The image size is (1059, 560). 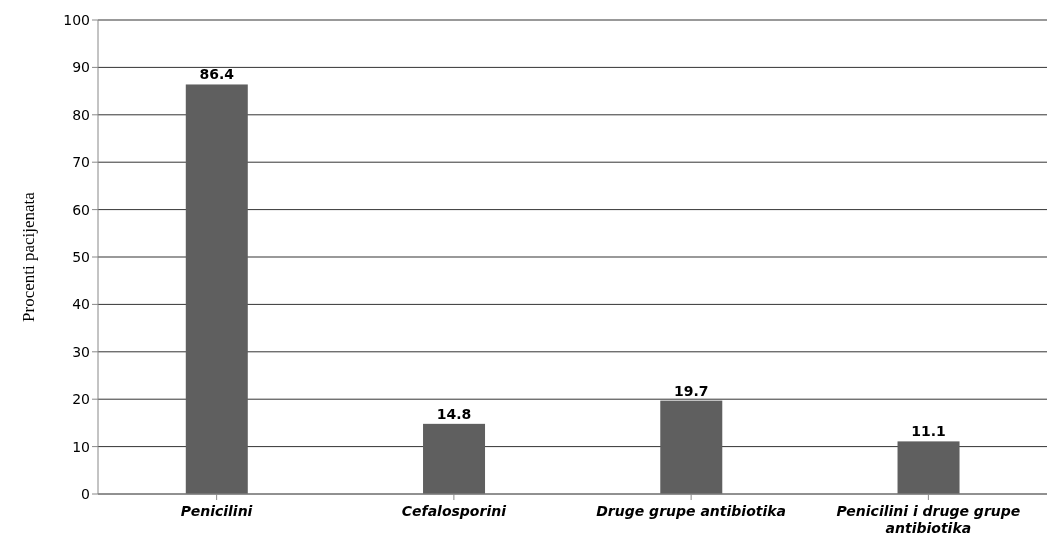 I want to click on y-tick-label: 30, so click(x=81, y=351).